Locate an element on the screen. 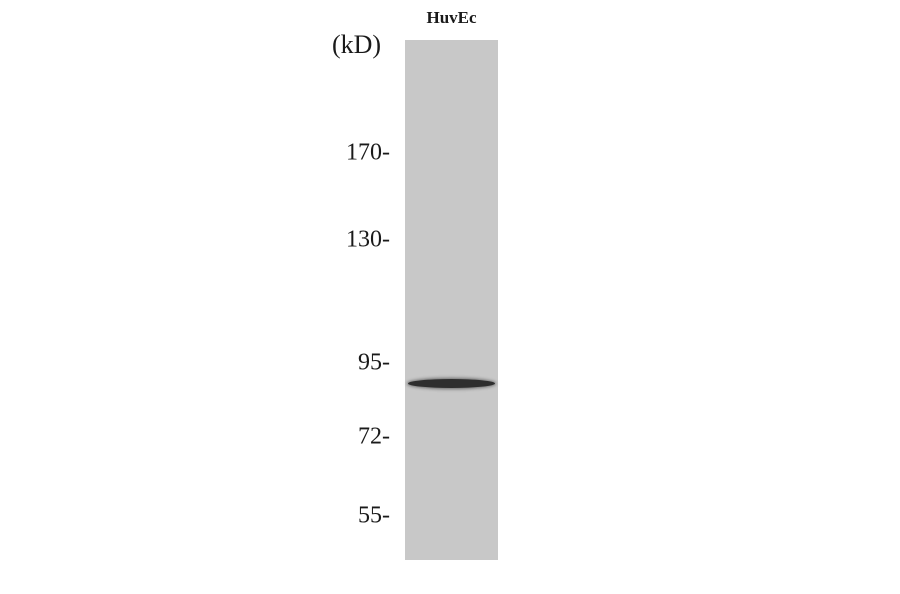  marker-72: 72- is located at coordinates (374, 436).